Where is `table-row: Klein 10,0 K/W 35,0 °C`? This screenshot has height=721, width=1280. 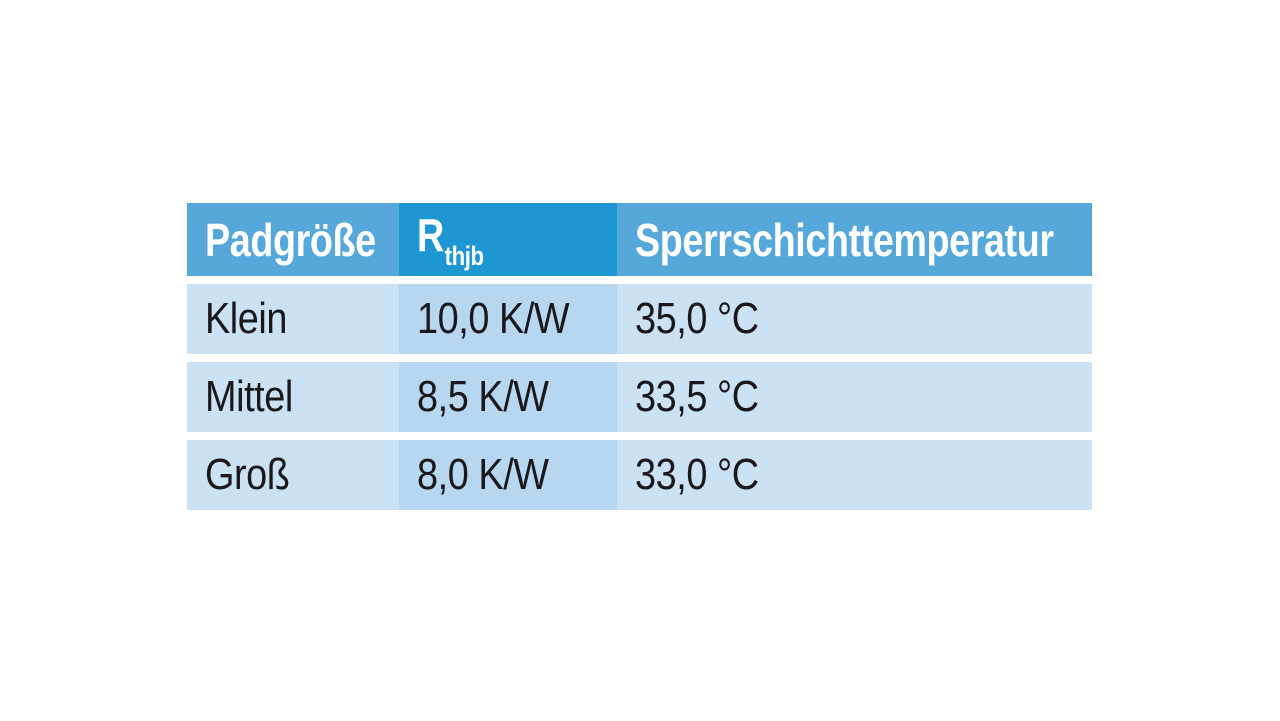 table-row: Klein 10,0 K/W 35,0 °C is located at coordinates (639, 319).